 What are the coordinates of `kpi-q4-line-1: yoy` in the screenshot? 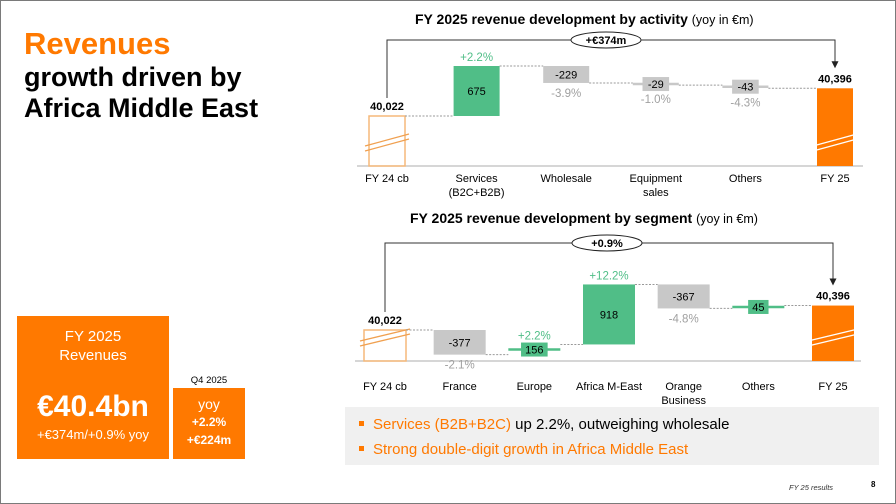 It's located at (209, 404).